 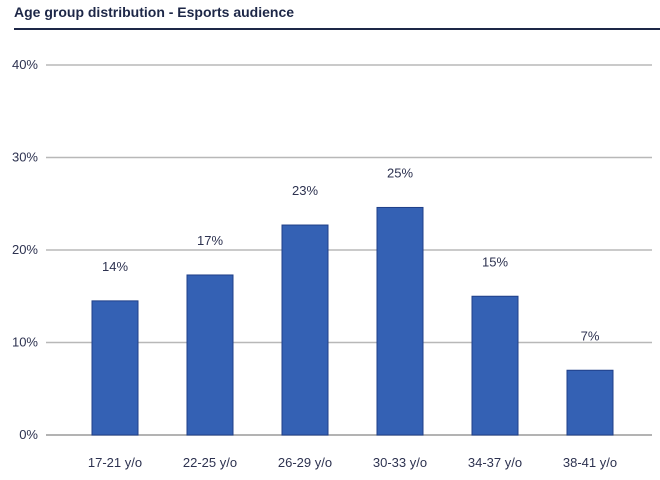 I want to click on y-tick-label: 0%, so click(x=28, y=434).